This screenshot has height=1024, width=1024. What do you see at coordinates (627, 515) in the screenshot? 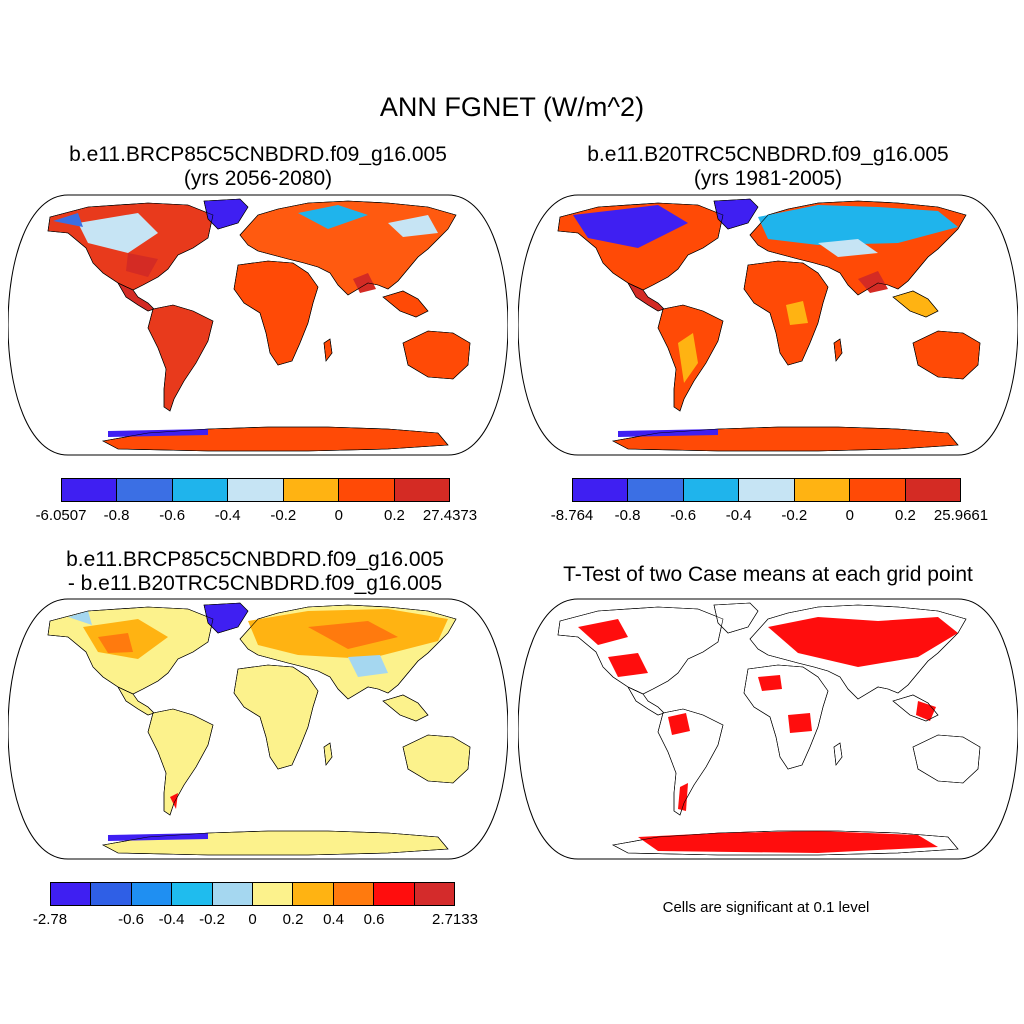
I see `colorbar-tick-label: -0.8` at bounding box center [627, 515].